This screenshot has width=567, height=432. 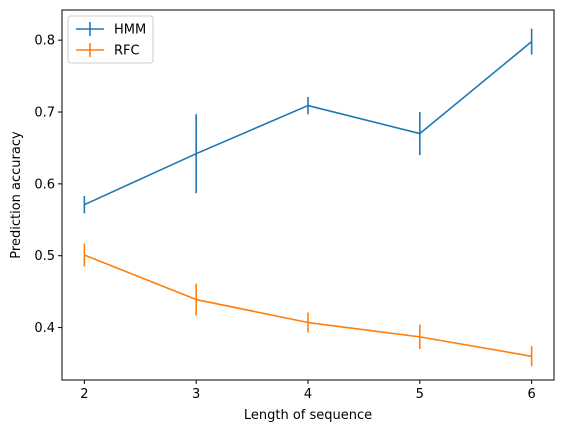 I want to click on legend-item-rfc: RFC, so click(x=108, y=51).